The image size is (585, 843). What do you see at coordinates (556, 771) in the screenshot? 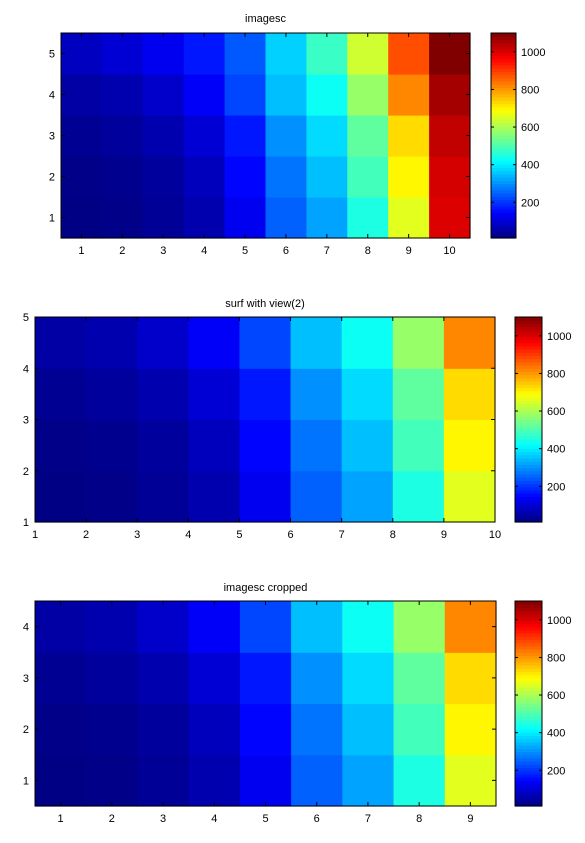
I see `colorbar-tick-label: 200` at bounding box center [556, 771].